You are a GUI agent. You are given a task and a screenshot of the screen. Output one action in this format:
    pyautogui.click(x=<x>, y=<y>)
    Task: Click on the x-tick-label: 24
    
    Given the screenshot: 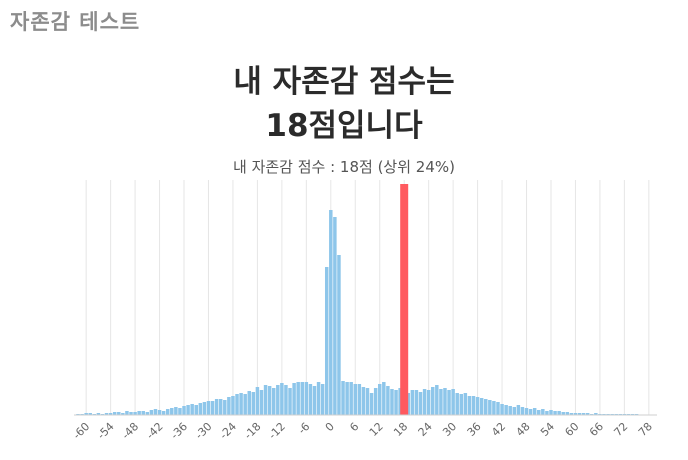 What is the action you would take?
    pyautogui.click(x=425, y=429)
    